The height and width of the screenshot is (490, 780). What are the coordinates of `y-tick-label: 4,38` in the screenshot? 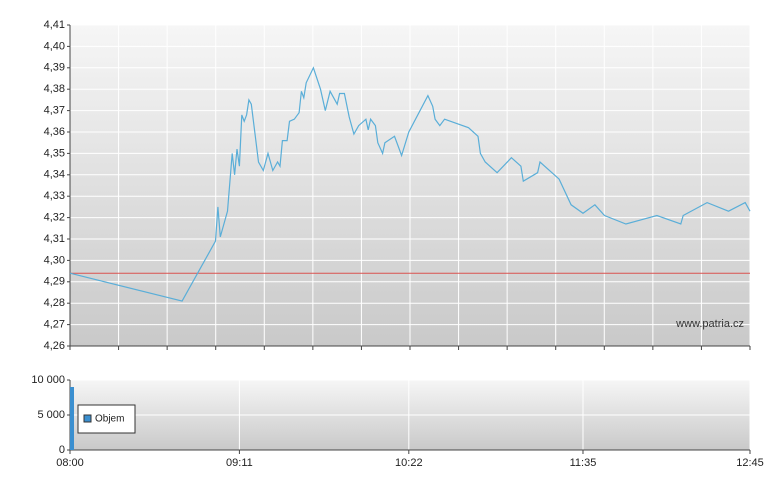 It's located at (54, 89).